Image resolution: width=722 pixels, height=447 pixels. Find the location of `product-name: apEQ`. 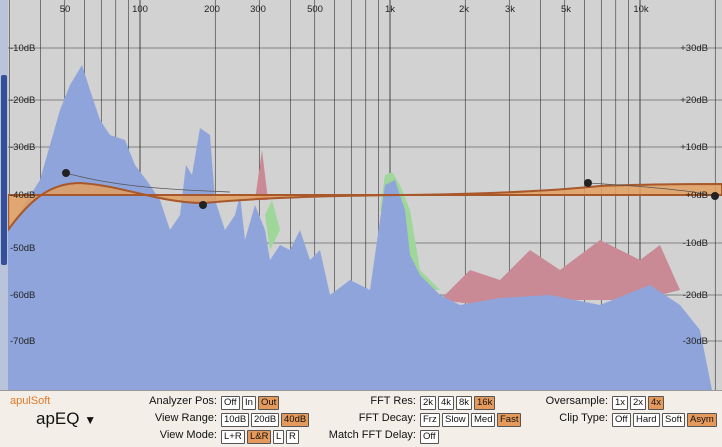

product-name: apEQ is located at coordinates (58, 418).